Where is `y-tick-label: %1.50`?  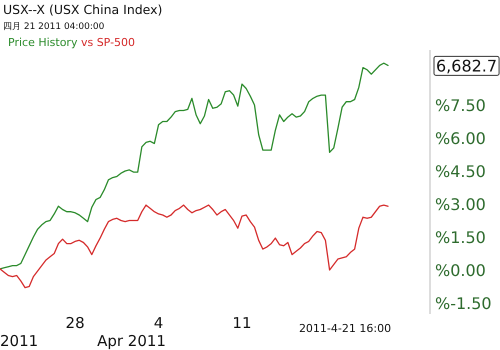
y-tick-label: %1.50 is located at coordinates (460, 237).